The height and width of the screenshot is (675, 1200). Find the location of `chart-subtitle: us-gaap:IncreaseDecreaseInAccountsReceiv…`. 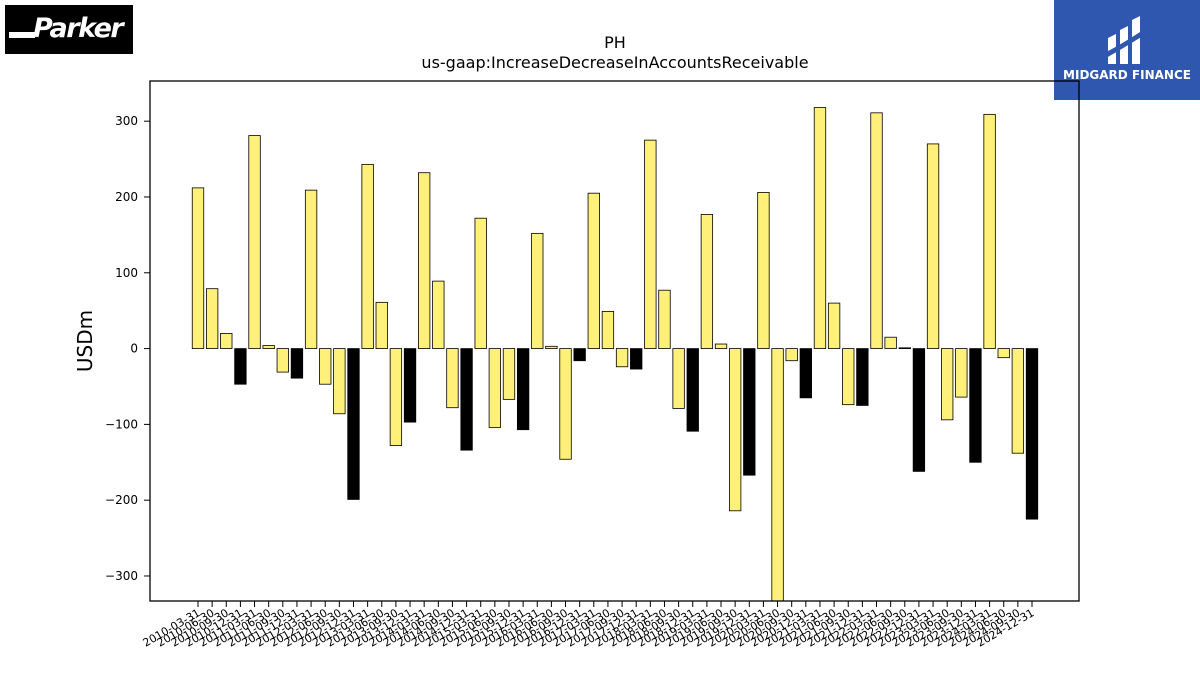

chart-subtitle: us-gaap:IncreaseDecreaseInAccountsReceiv… is located at coordinates (614, 62).